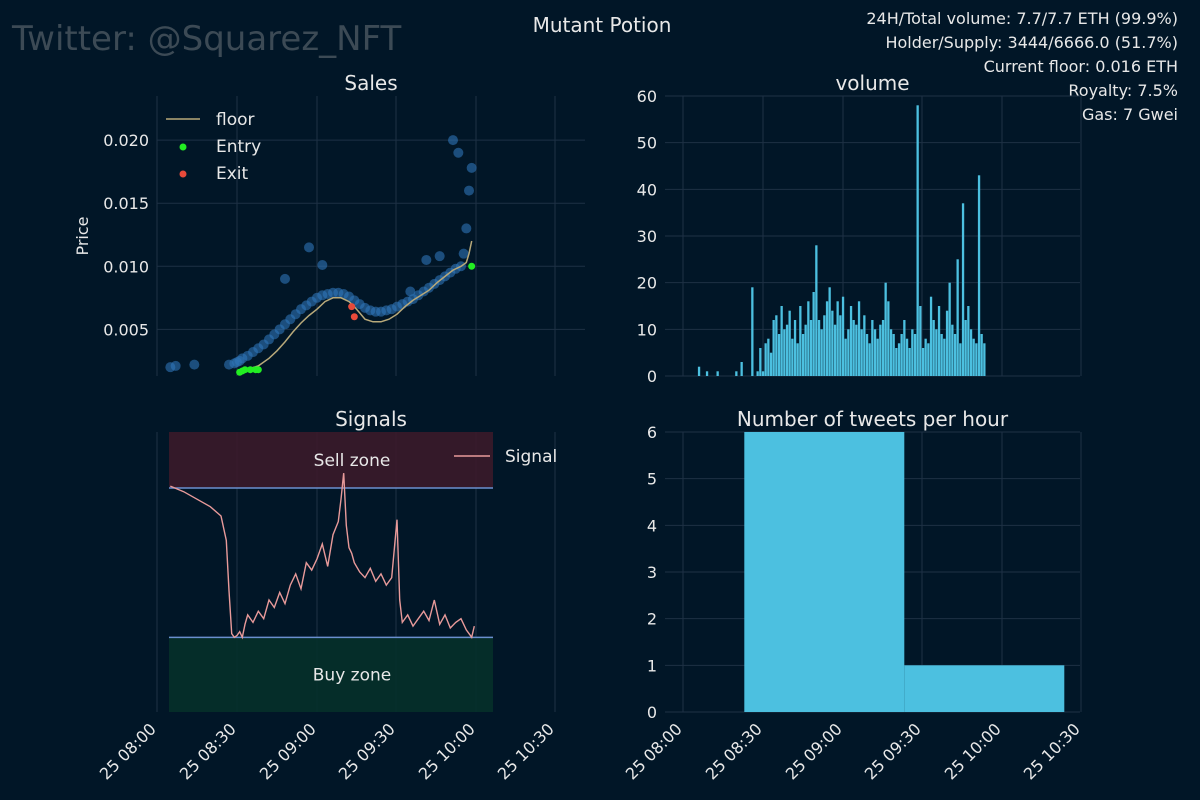 The width and height of the screenshot is (1200, 800). What do you see at coordinates (367, 751) in the screenshot?
I see `signals-xtick-label: 25 09:30` at bounding box center [367, 751].